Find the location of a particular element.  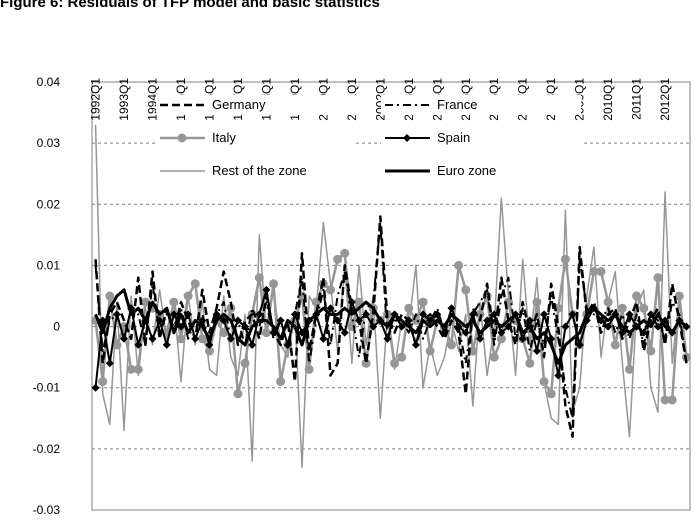

y-tick-label: -0.01 is located at coordinates (47, 388).